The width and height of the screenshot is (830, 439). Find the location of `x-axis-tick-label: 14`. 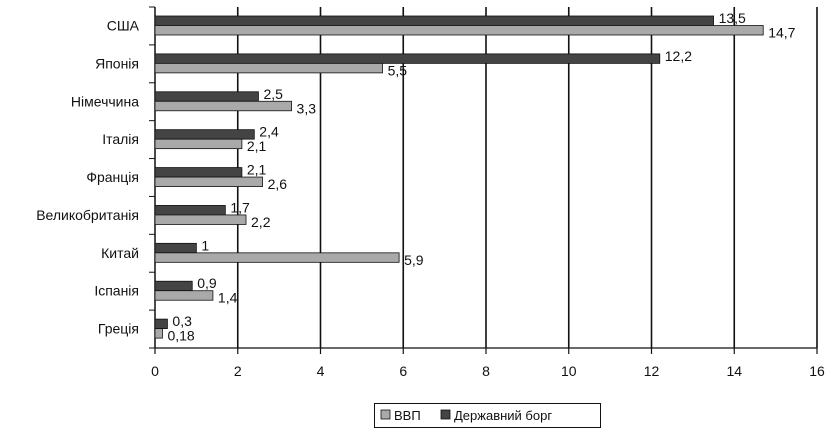

x-axis-tick-label: 14 is located at coordinates (734, 371).